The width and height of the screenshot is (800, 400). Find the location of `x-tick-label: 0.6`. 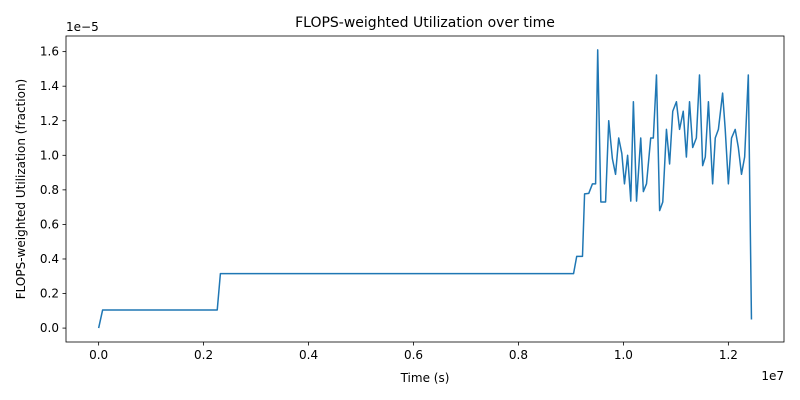

x-tick-label: 0.6 is located at coordinates (413, 355).